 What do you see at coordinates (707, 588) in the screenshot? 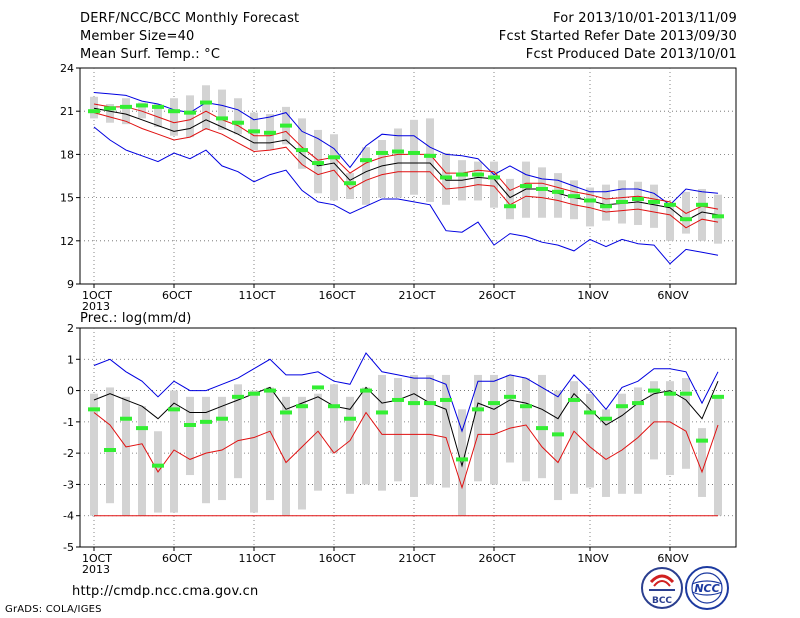
I see `ncc-logo: NCC` at bounding box center [707, 588].